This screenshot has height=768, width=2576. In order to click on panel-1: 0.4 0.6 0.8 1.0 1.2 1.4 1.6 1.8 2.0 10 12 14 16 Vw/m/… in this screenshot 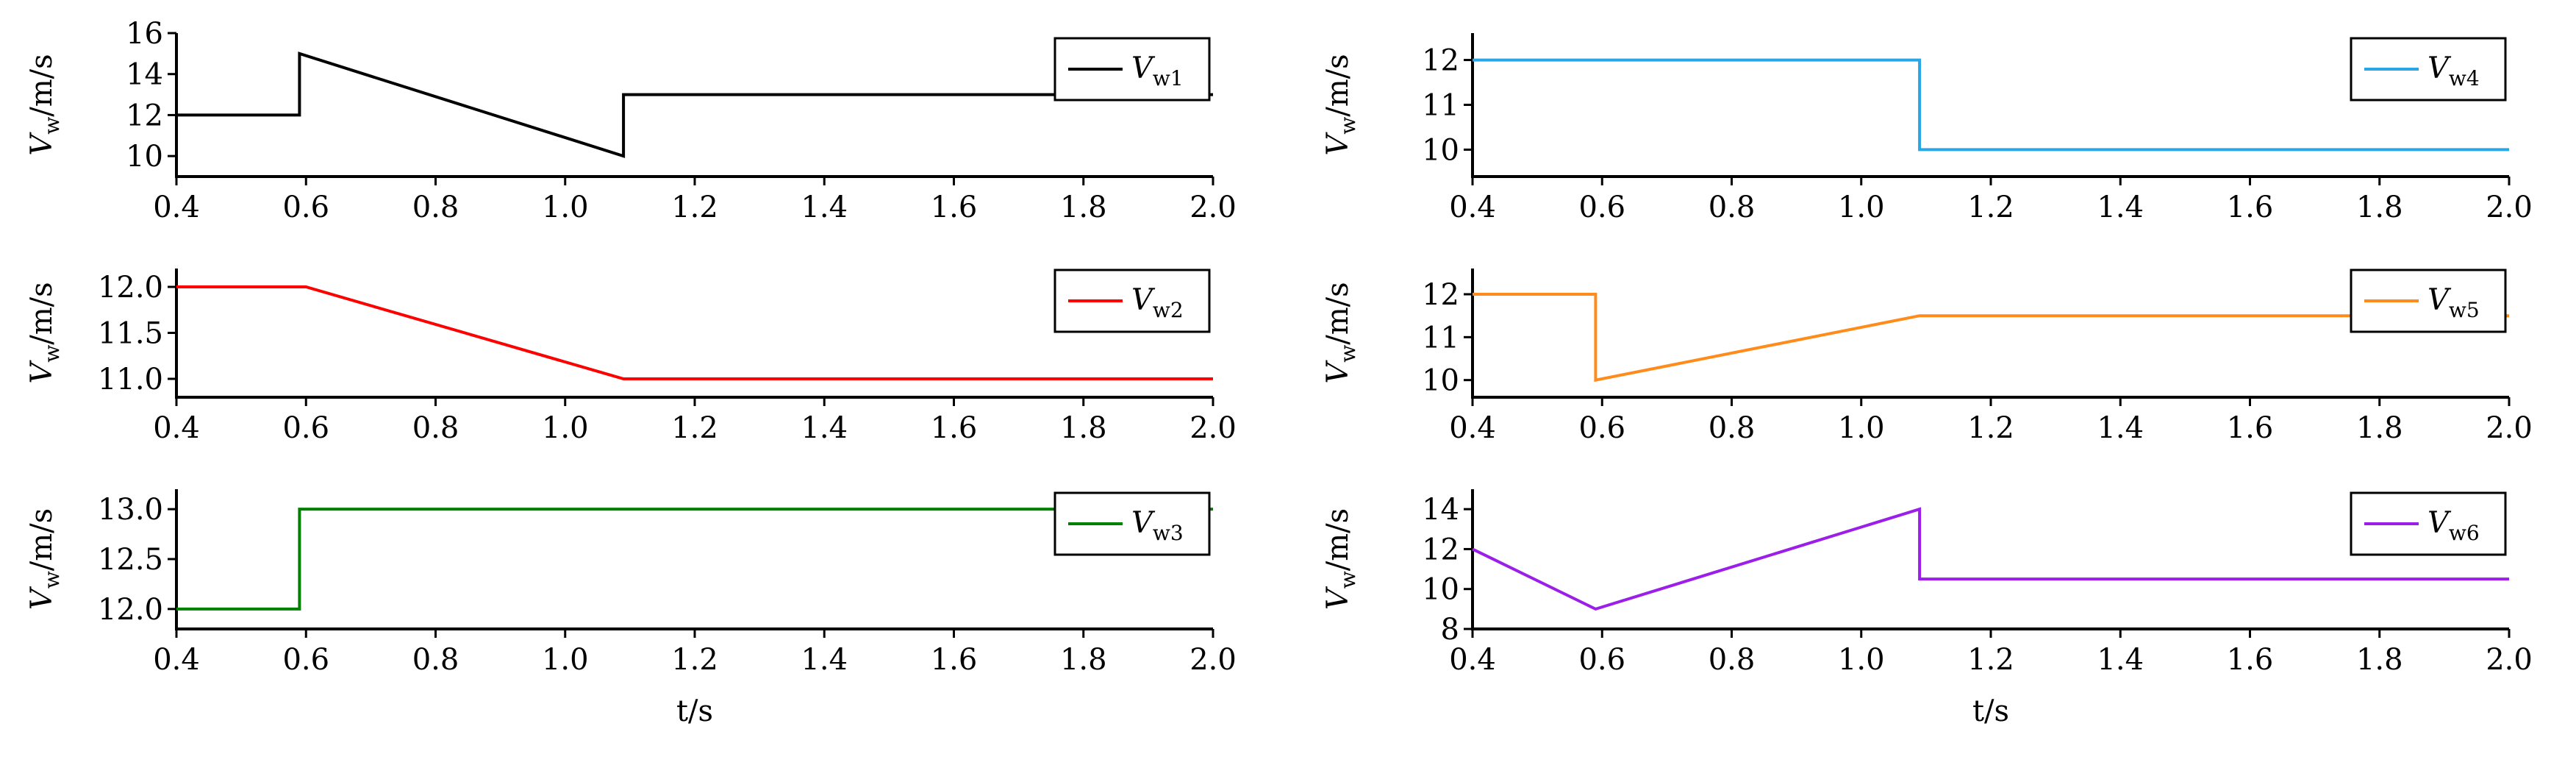, I will do `click(631, 120)`.